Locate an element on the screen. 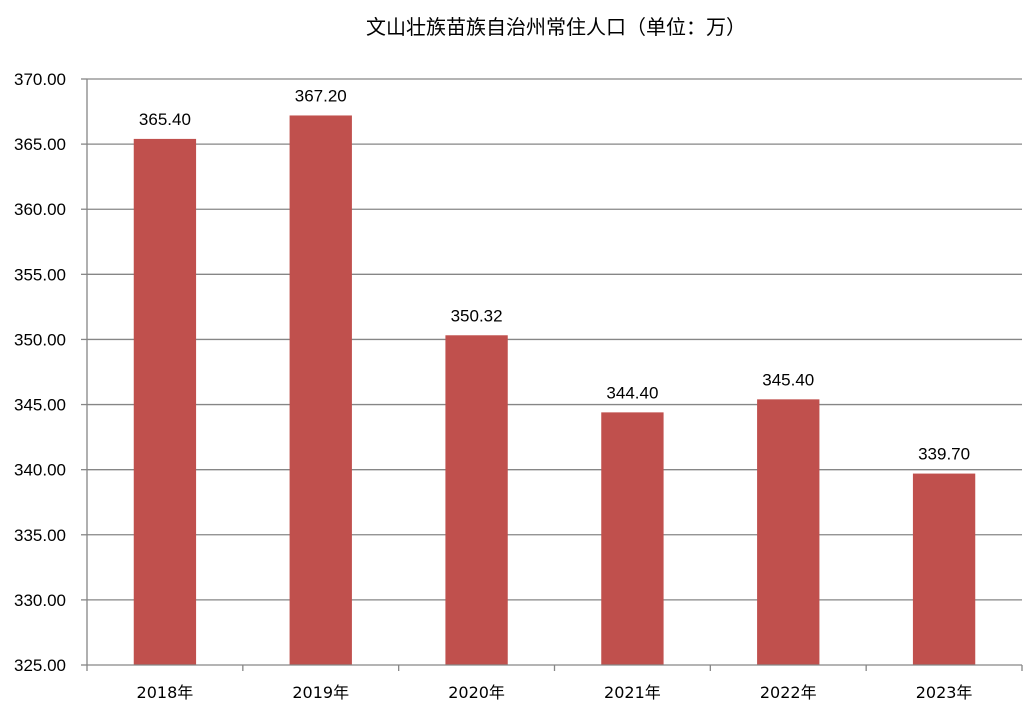 The width and height of the screenshot is (1036, 720). data-label: 350.32 is located at coordinates (477, 315).